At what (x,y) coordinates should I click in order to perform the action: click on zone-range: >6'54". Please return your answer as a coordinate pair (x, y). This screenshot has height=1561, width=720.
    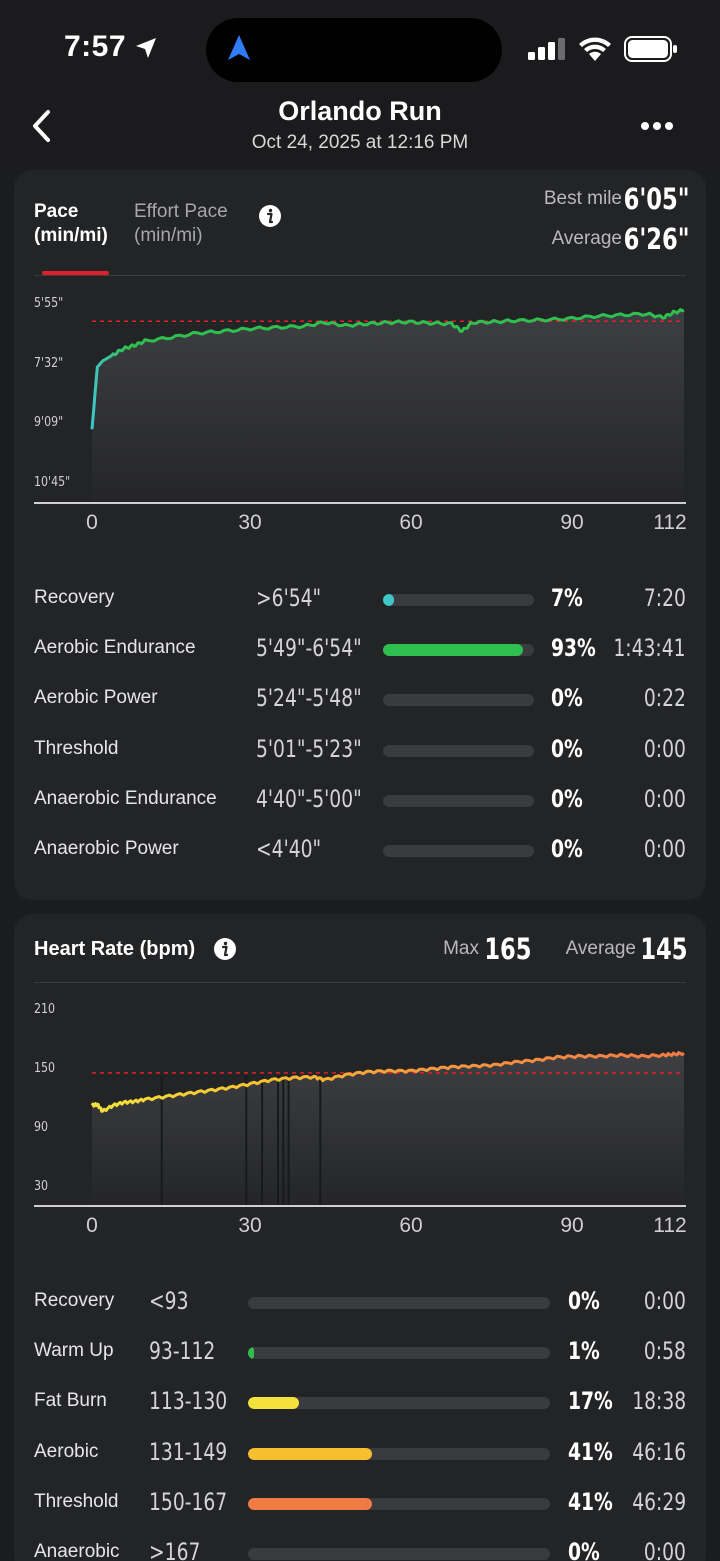
    Looking at the image, I should click on (289, 598).